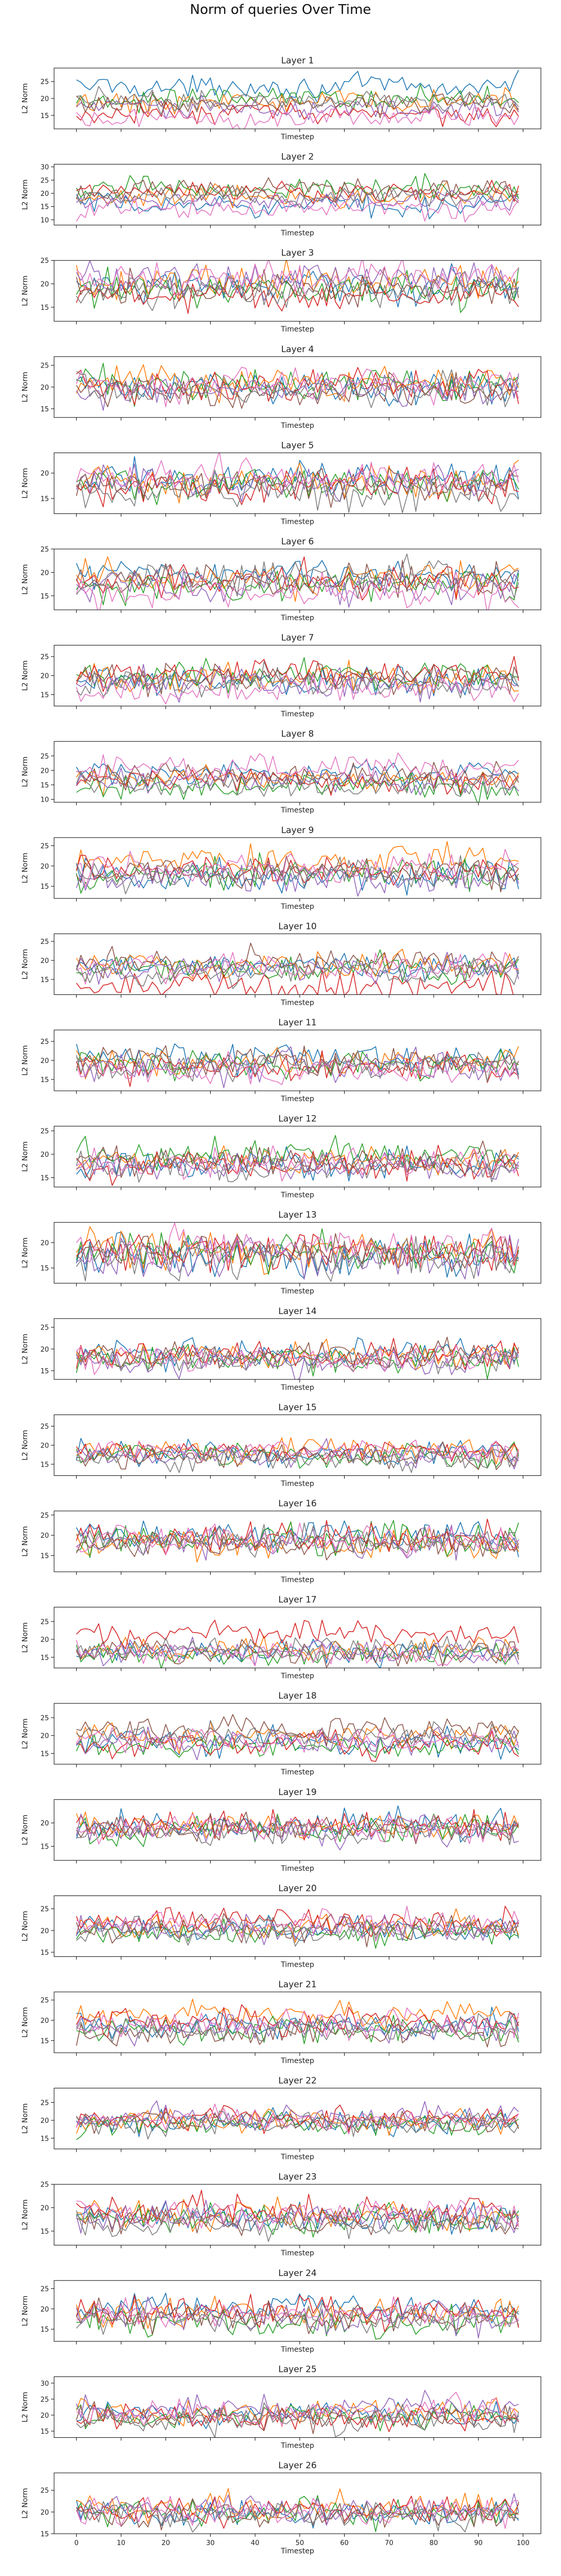 The height and width of the screenshot is (2576, 561). I want to click on subplot-layer-12: Layer 12 15 20 25 L2 Norm Timestep, so click(281, 1157).